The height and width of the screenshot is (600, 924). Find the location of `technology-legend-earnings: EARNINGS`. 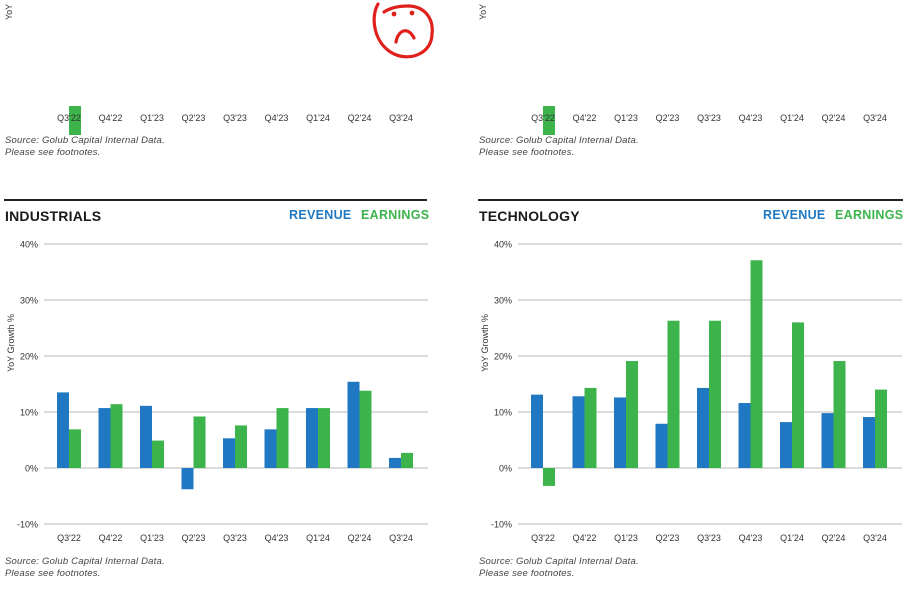

technology-legend-earnings: EARNINGS is located at coordinates (869, 215).